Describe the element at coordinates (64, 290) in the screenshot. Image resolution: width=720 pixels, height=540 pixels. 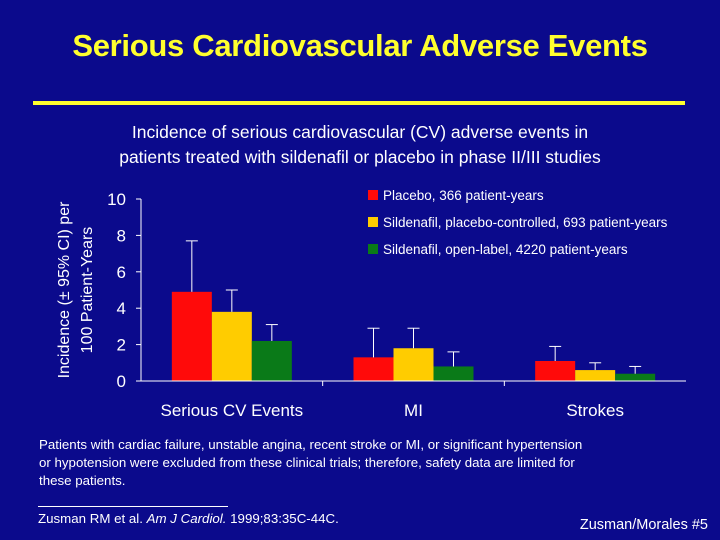
I see `y-axis-label-line-1: Incidence (± 95% CI) per` at that location.